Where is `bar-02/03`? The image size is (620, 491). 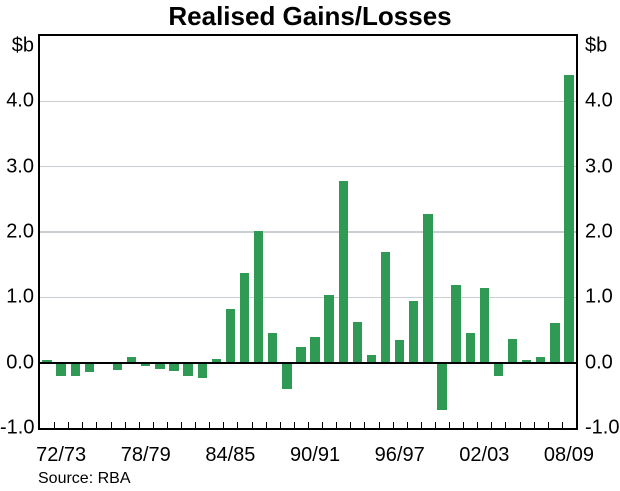 bar-02/03 is located at coordinates (484, 325).